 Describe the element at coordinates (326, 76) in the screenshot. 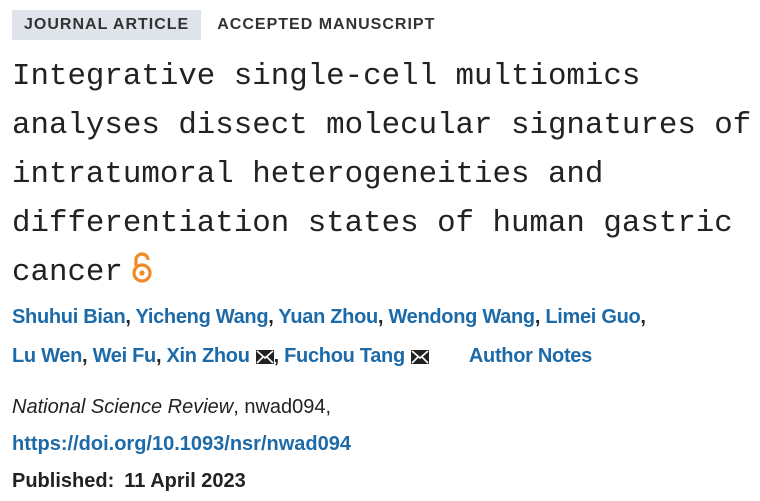

I see `title-line: Integrative single-cell multiomics` at that location.